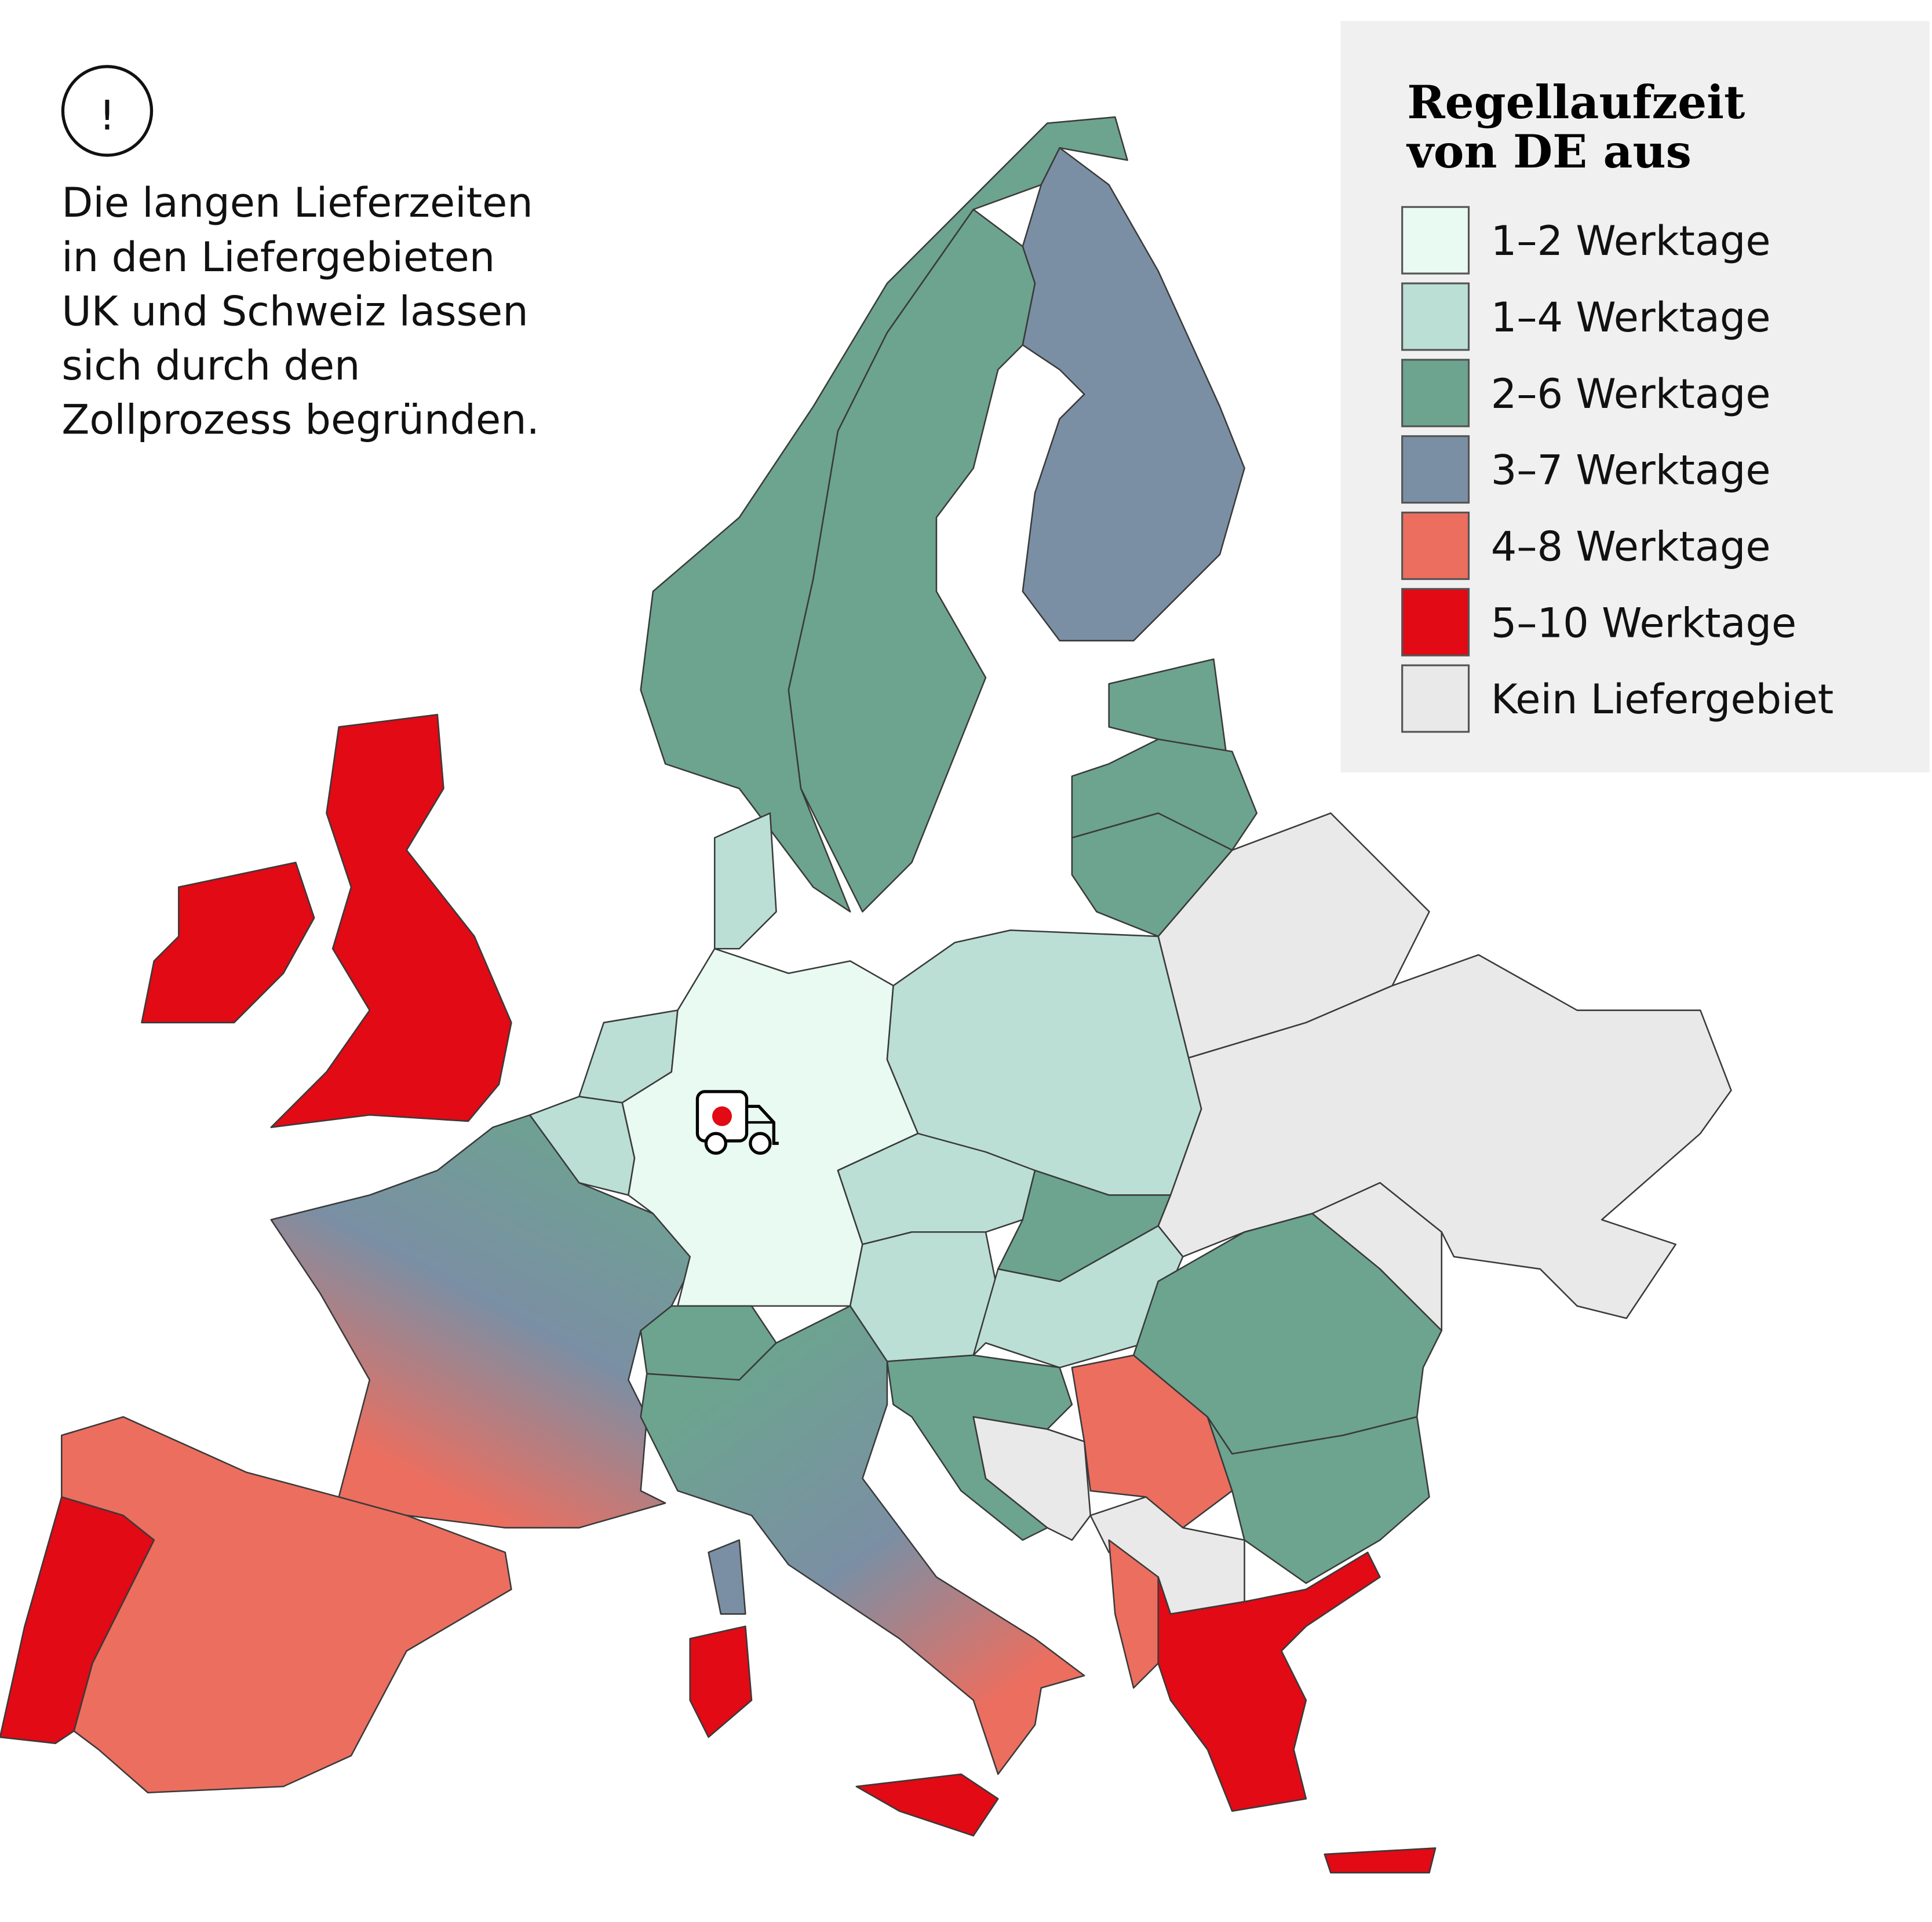 The width and height of the screenshot is (1932, 1922). Describe the element at coordinates (228, 943) in the screenshot. I see `country-ireland` at that location.